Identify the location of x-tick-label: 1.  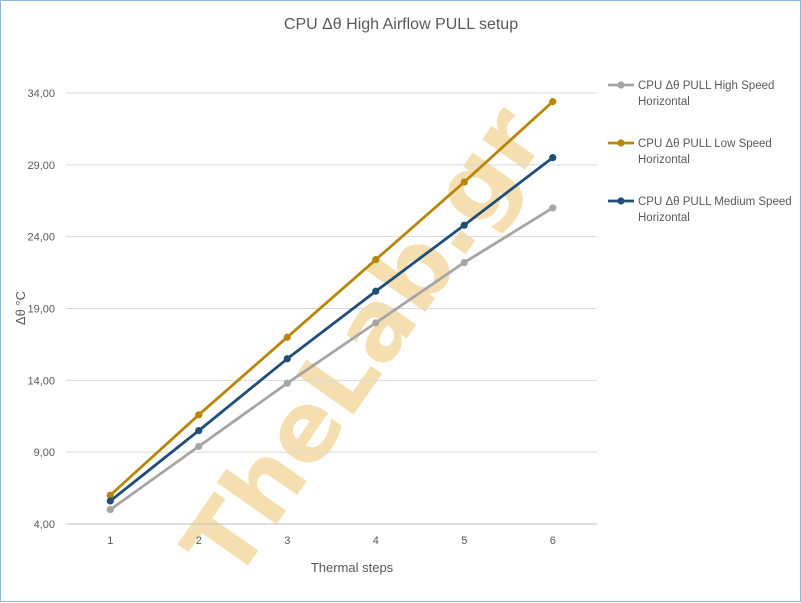
(110, 541).